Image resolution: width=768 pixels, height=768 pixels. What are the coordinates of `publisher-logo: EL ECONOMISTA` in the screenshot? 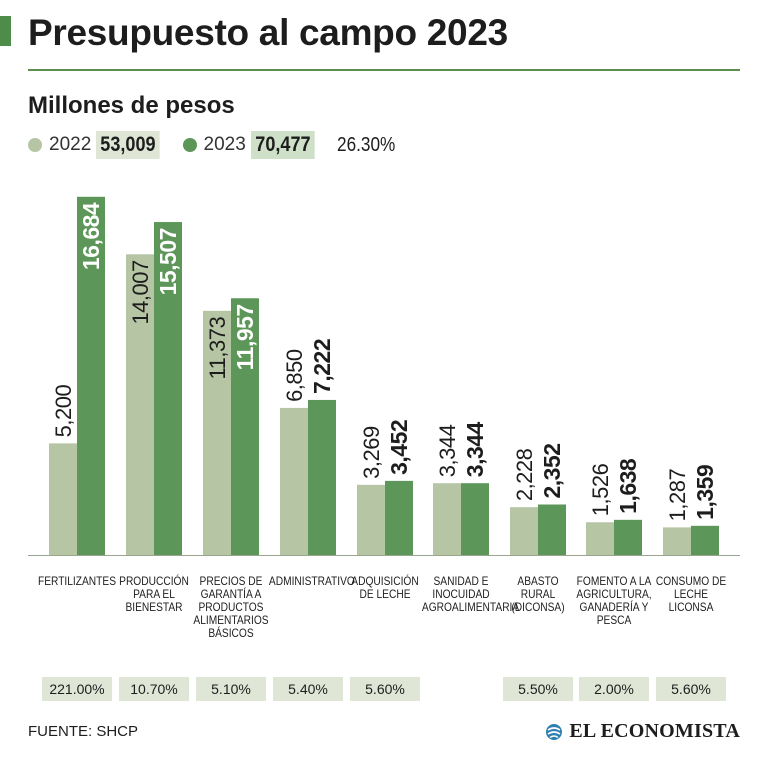 It's located at (642, 731).